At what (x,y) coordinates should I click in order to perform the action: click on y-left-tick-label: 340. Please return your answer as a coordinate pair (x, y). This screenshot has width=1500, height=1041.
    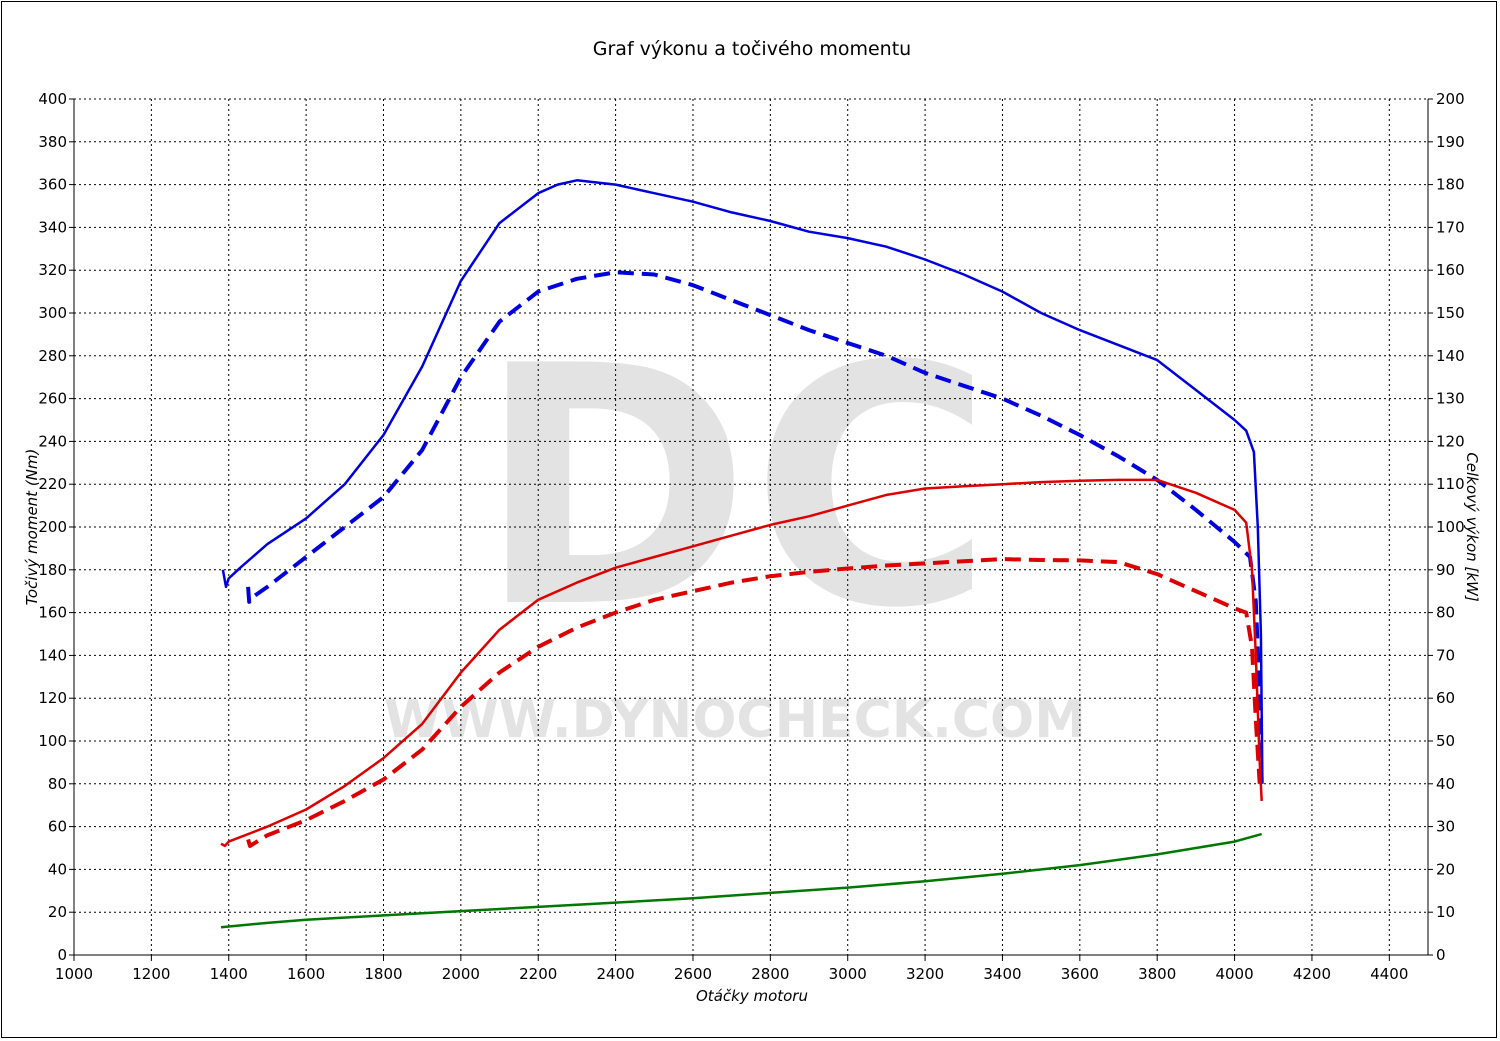
    Looking at the image, I should click on (52, 227).